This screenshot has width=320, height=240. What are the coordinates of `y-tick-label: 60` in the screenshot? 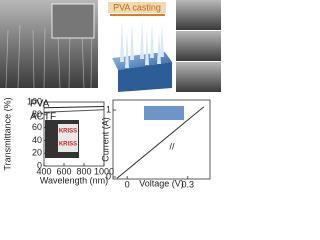 It's located at (37, 127).